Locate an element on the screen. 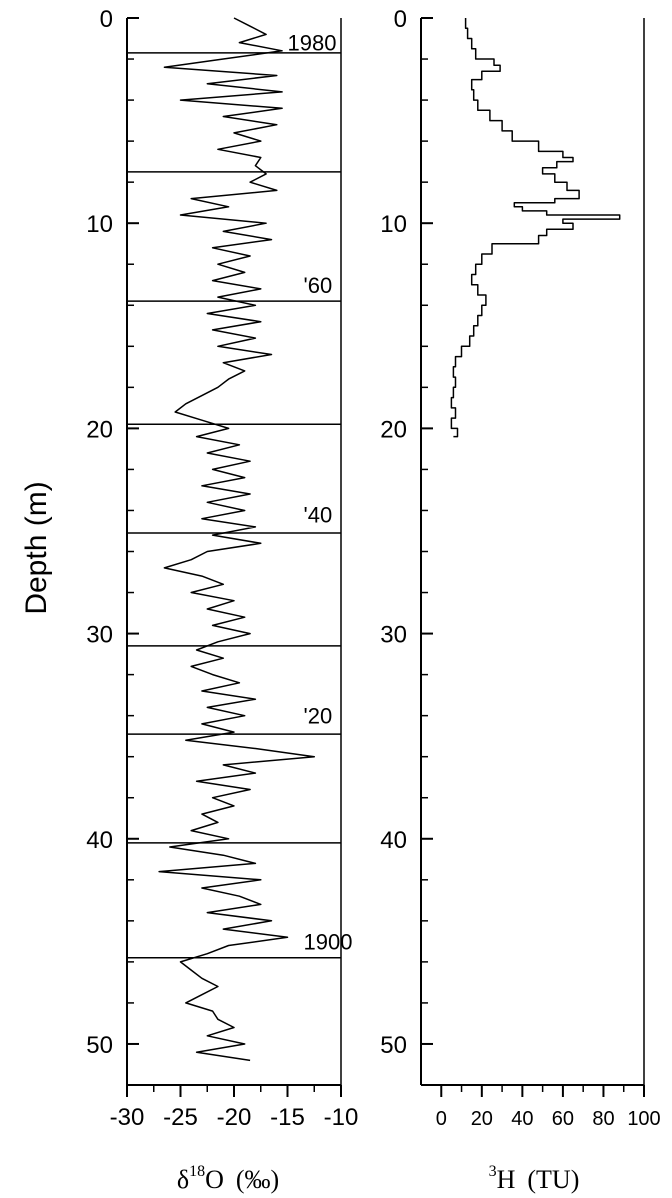 Image resolution: width=672 pixels, height=1198 pixels. x-axis-title-tritium: 3H (TU) is located at coordinates (534, 1178).